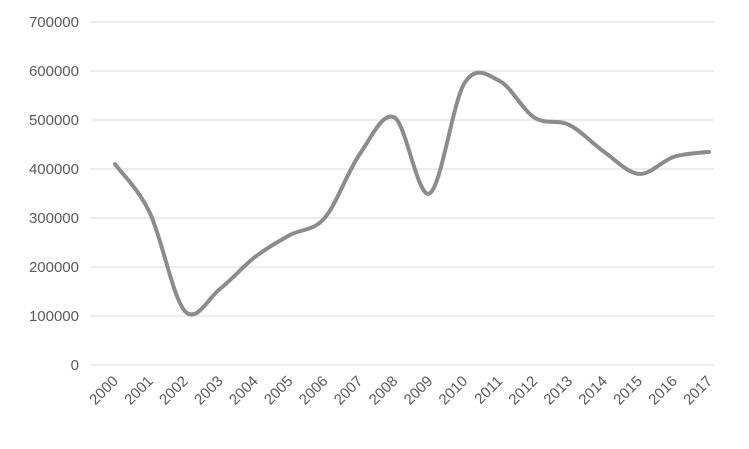 The image size is (749, 449). I want to click on x-tick-label: 2007, so click(349, 391).